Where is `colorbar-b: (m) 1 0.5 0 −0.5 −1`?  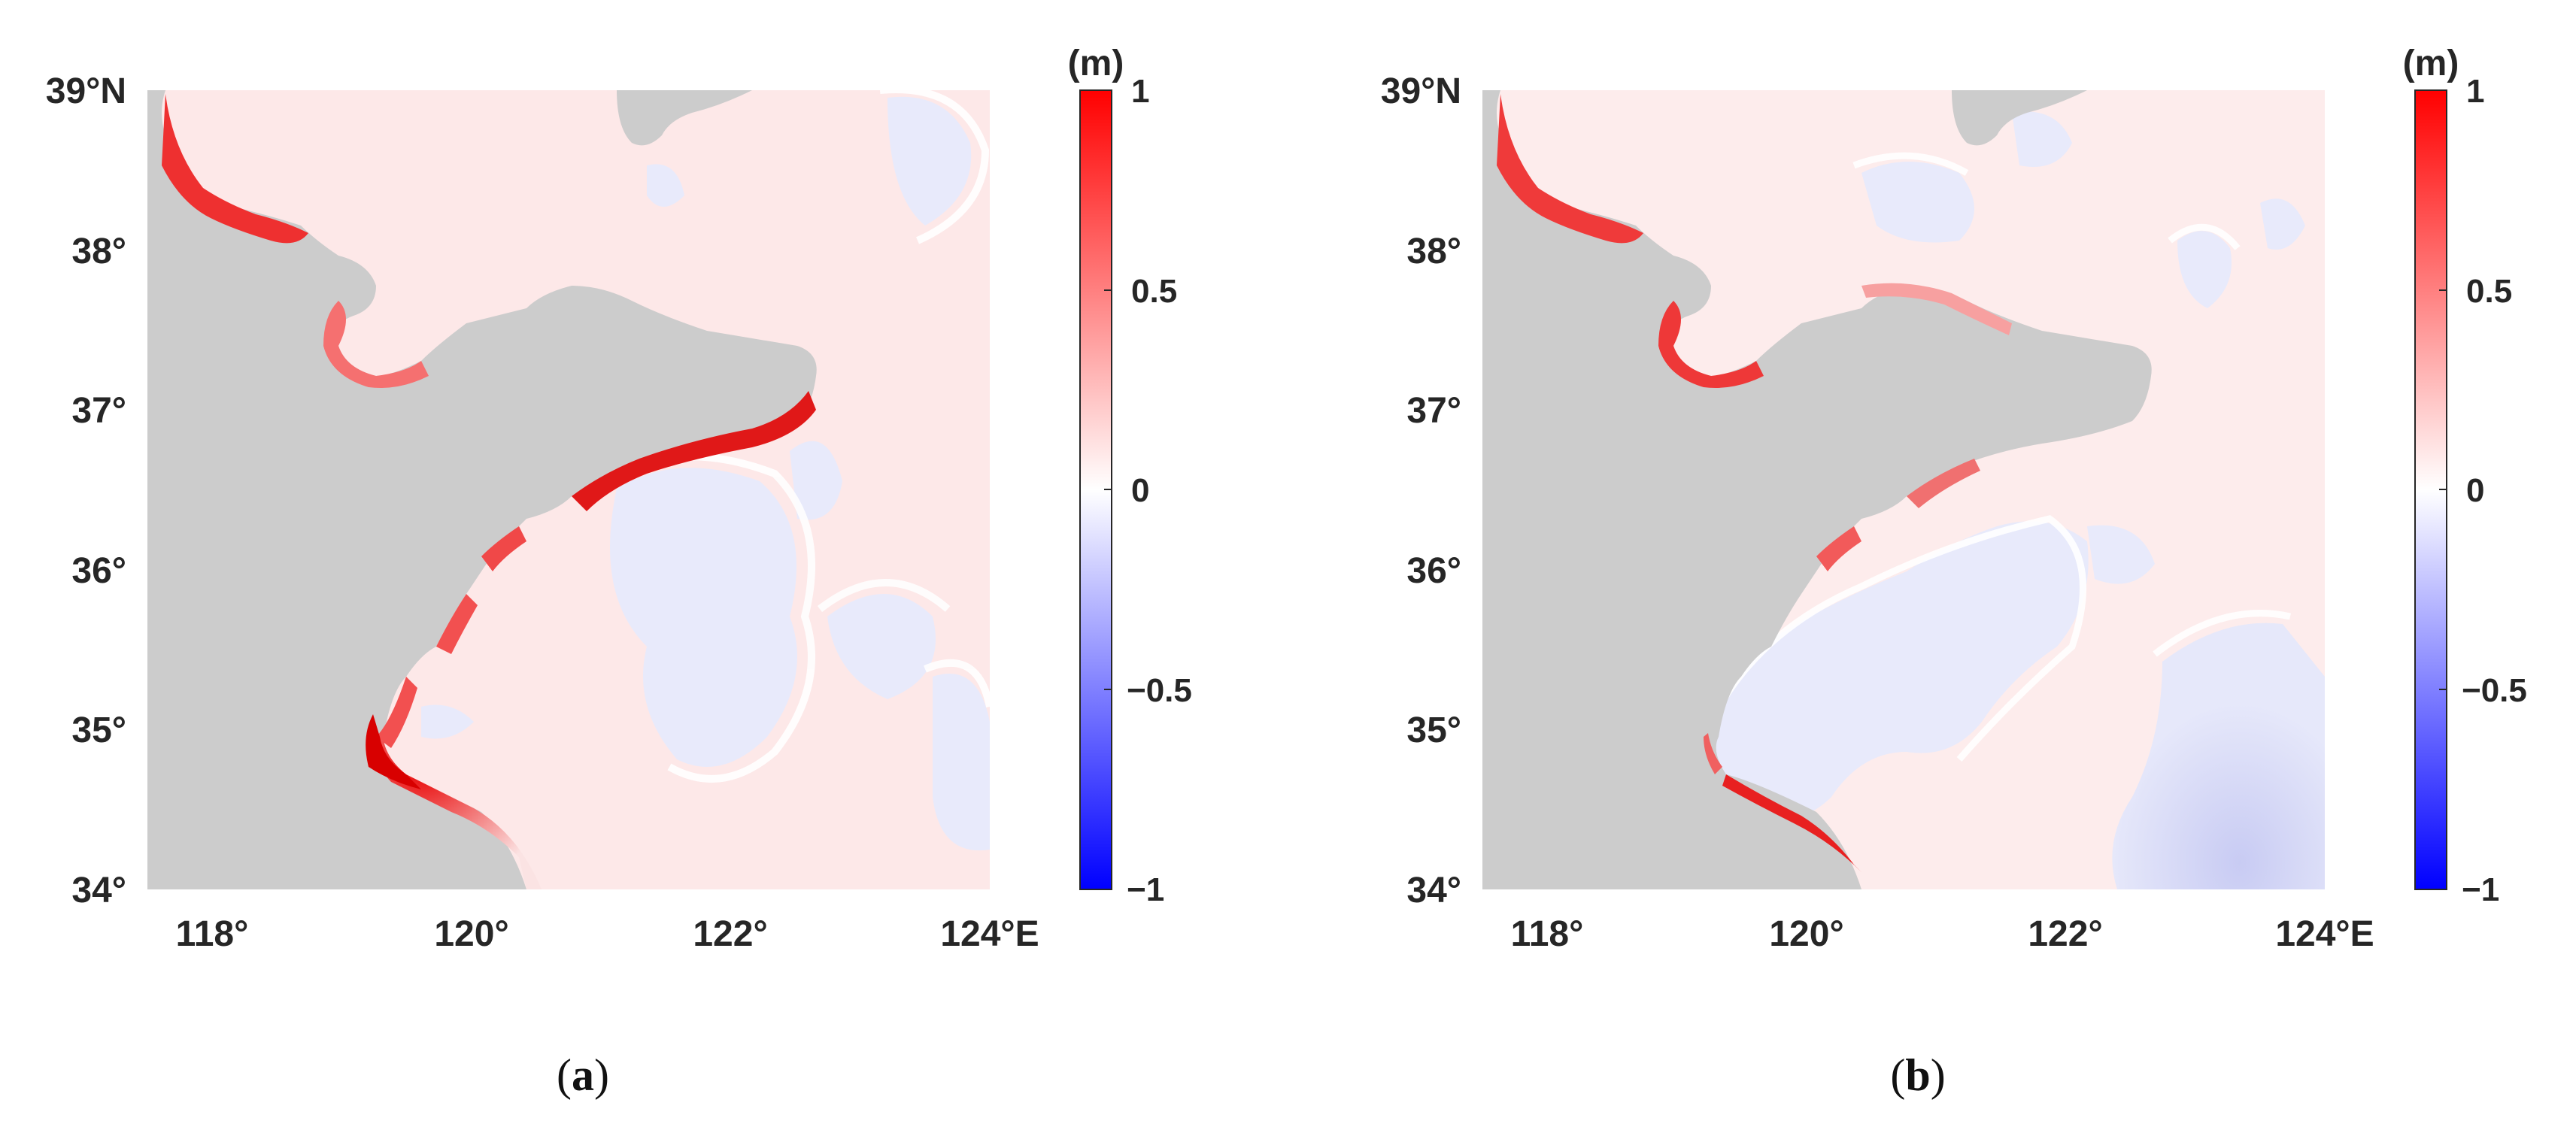
colorbar-b: (m) 1 0.5 0 −0.5 −1 is located at coordinates (2465, 476).